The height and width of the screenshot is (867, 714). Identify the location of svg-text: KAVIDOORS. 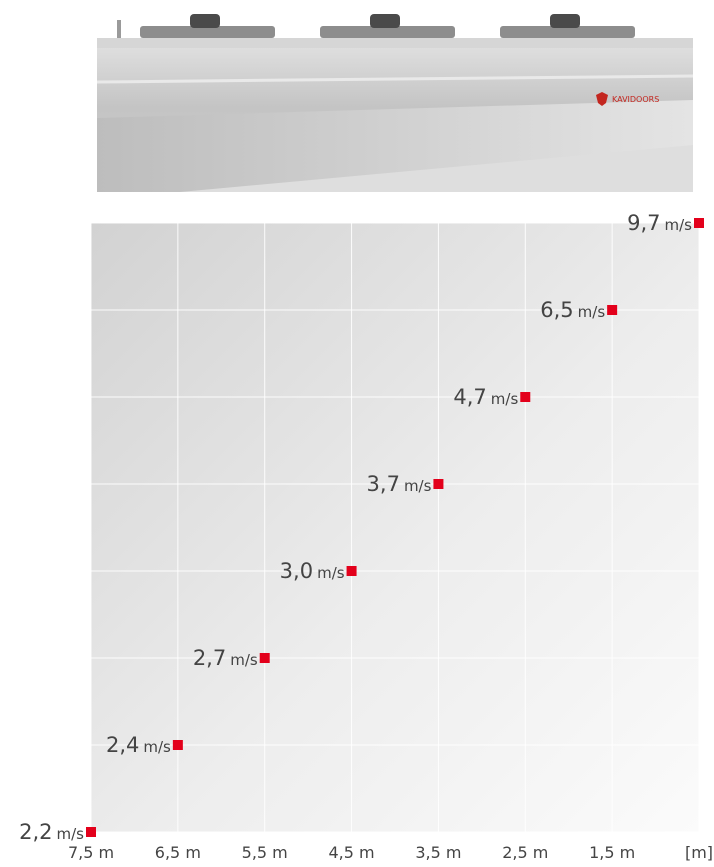
(635, 99).